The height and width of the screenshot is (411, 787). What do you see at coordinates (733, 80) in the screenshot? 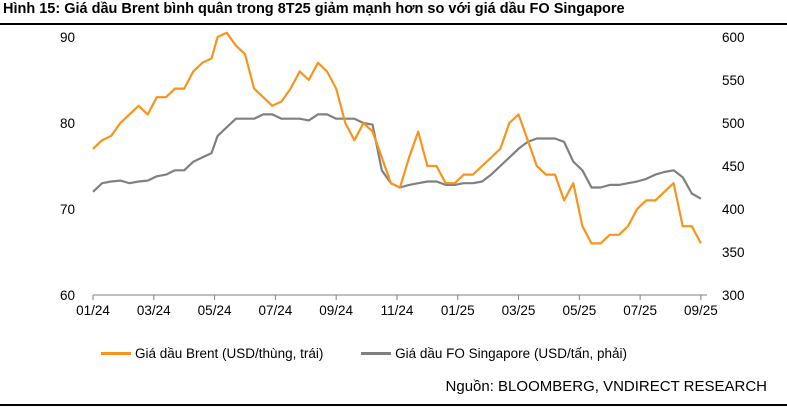
I see `y-right-tick-label: 550` at bounding box center [733, 80].